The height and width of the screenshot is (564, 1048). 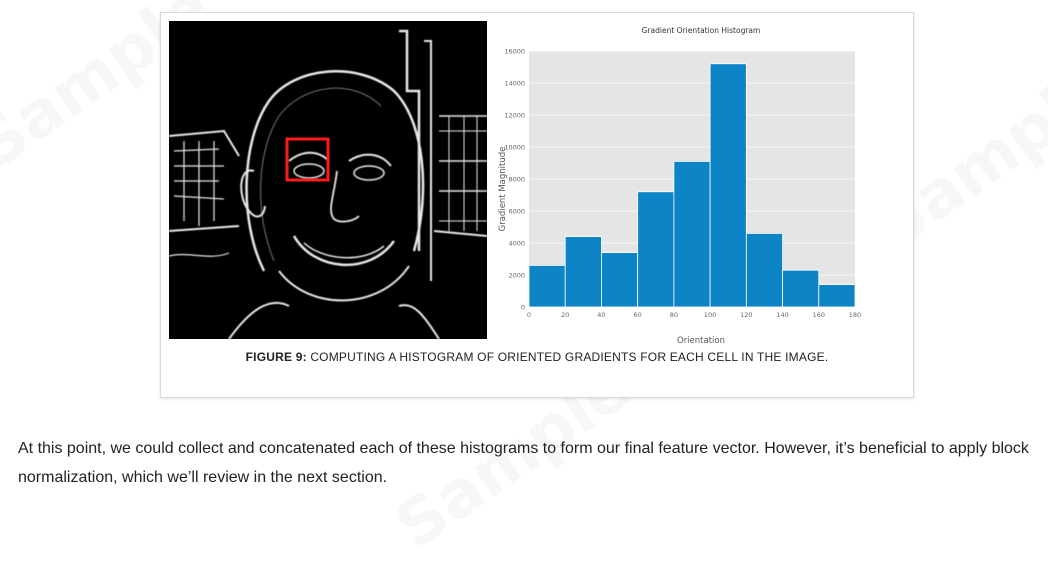 What do you see at coordinates (701, 341) in the screenshot?
I see `x-axis-label: Orientation` at bounding box center [701, 341].